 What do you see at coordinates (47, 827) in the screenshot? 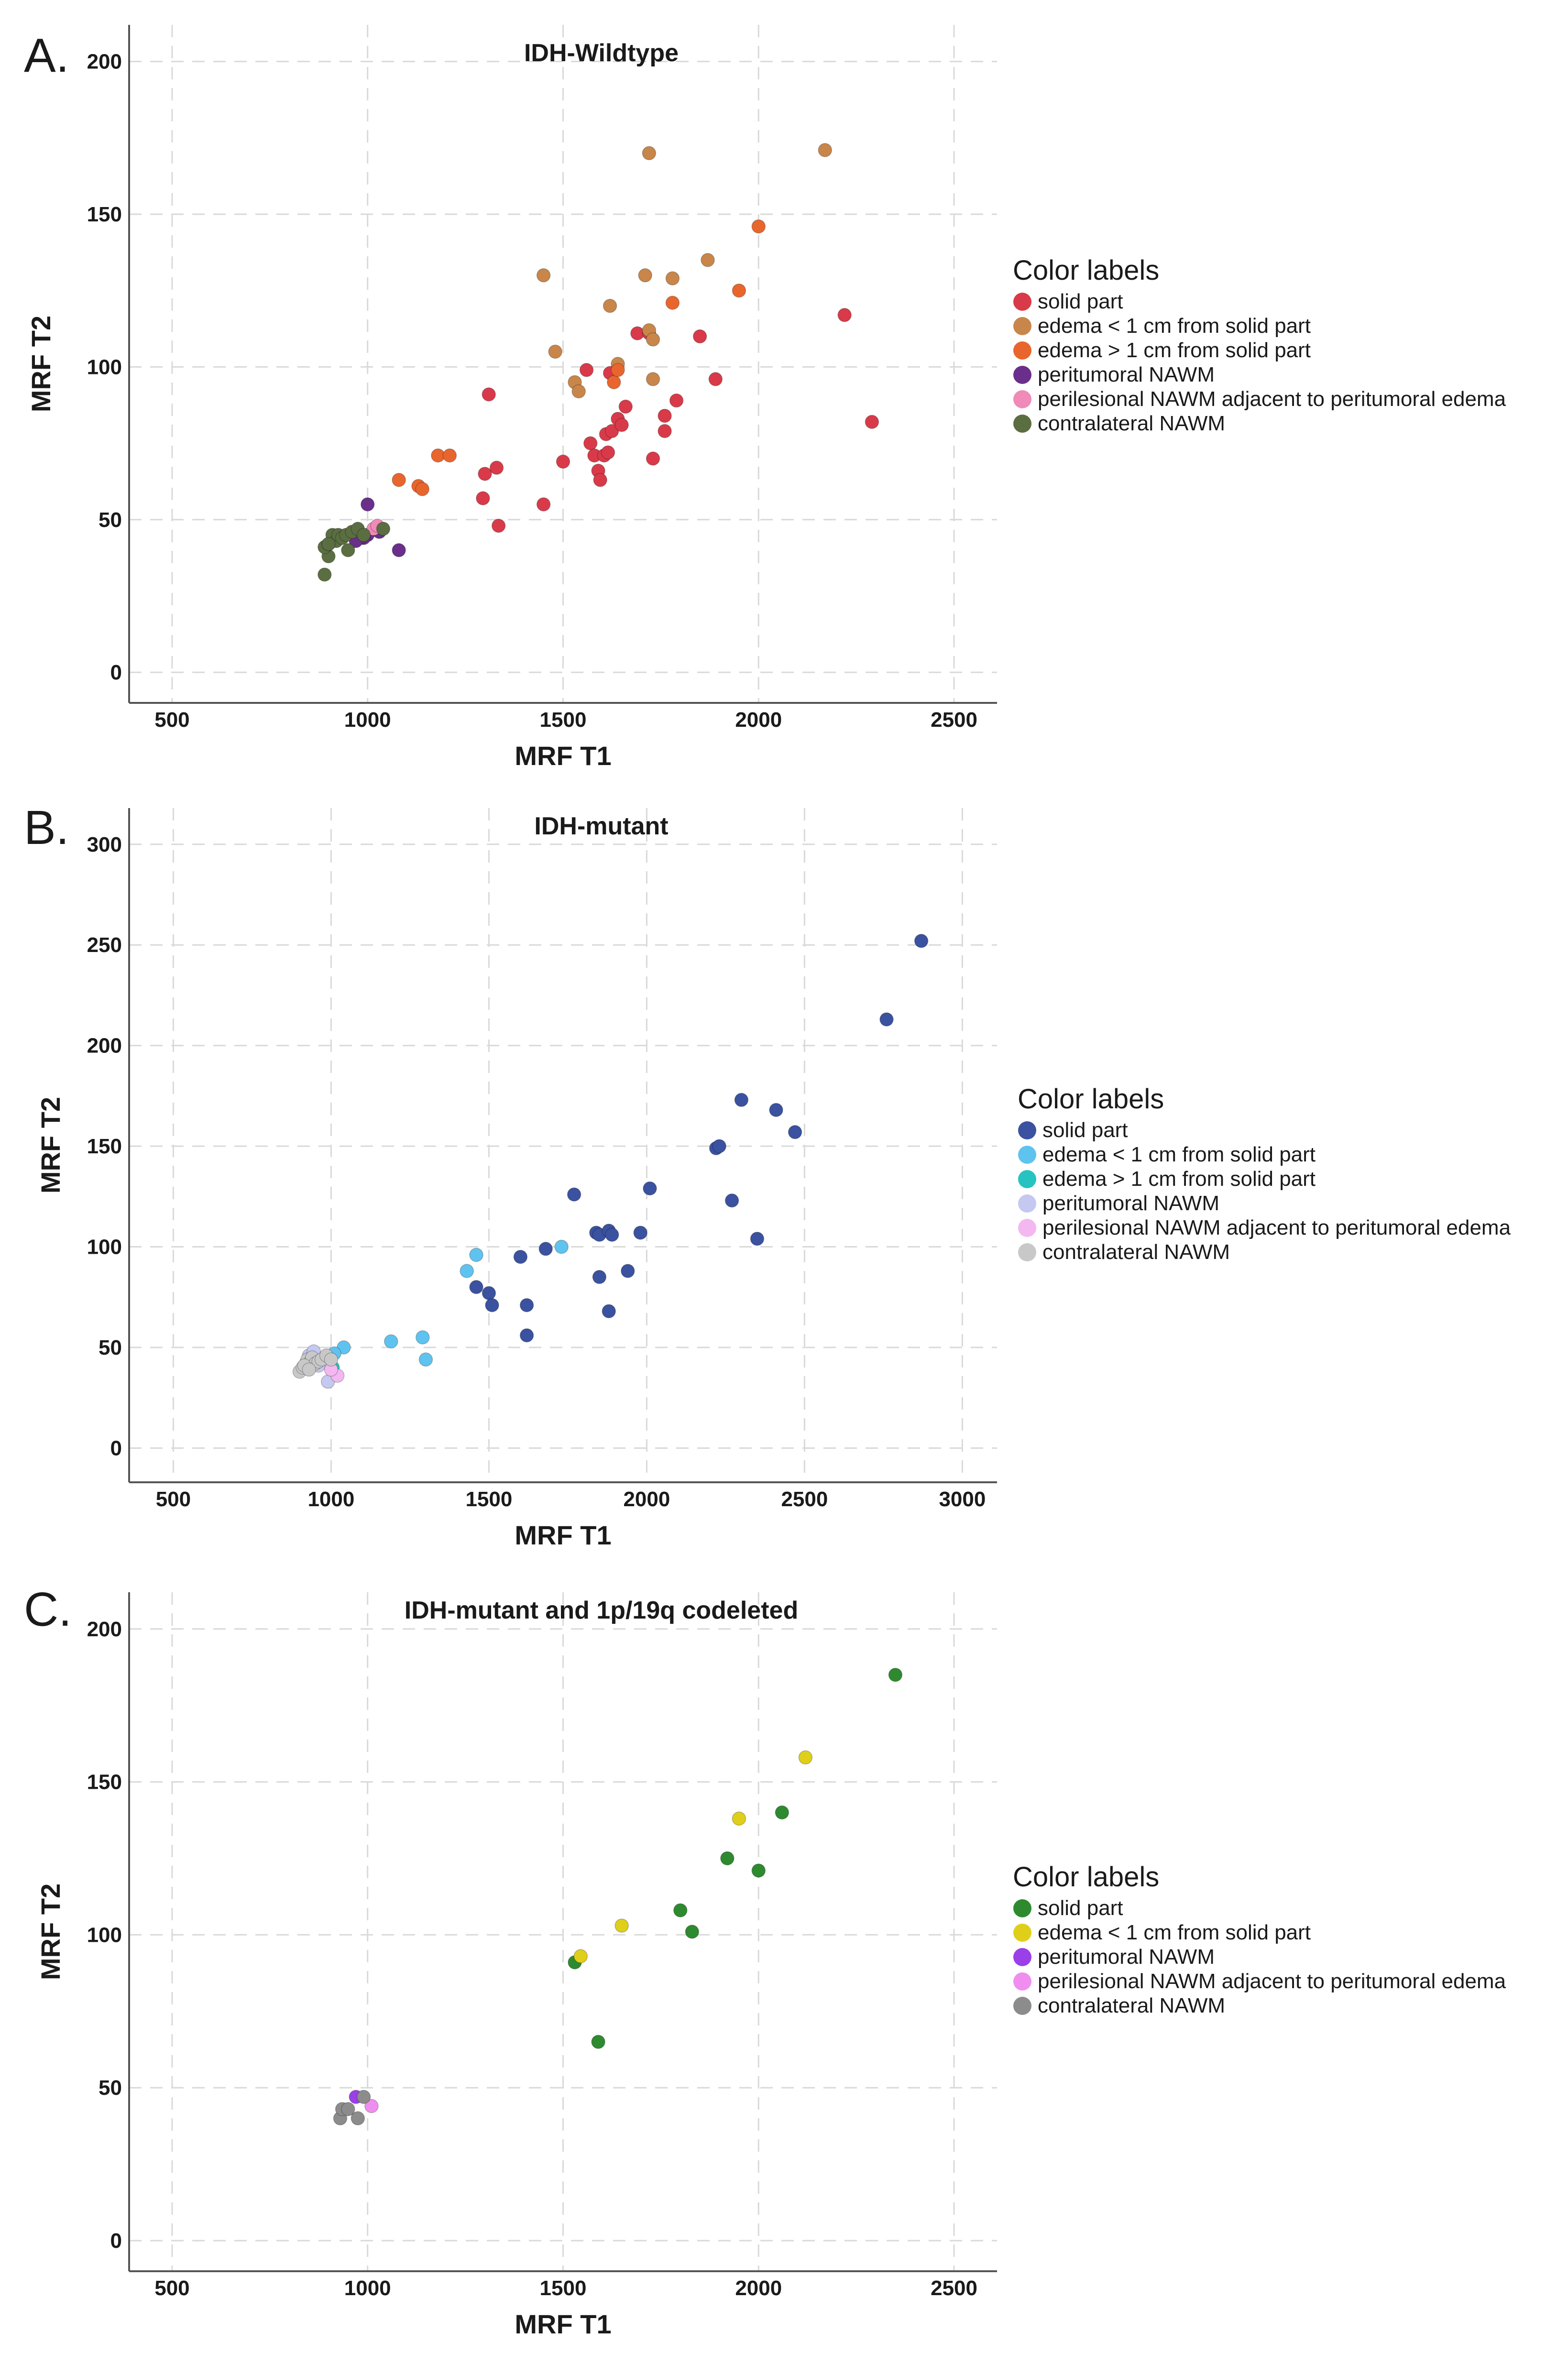
I see `panel-label: B.` at bounding box center [47, 827].